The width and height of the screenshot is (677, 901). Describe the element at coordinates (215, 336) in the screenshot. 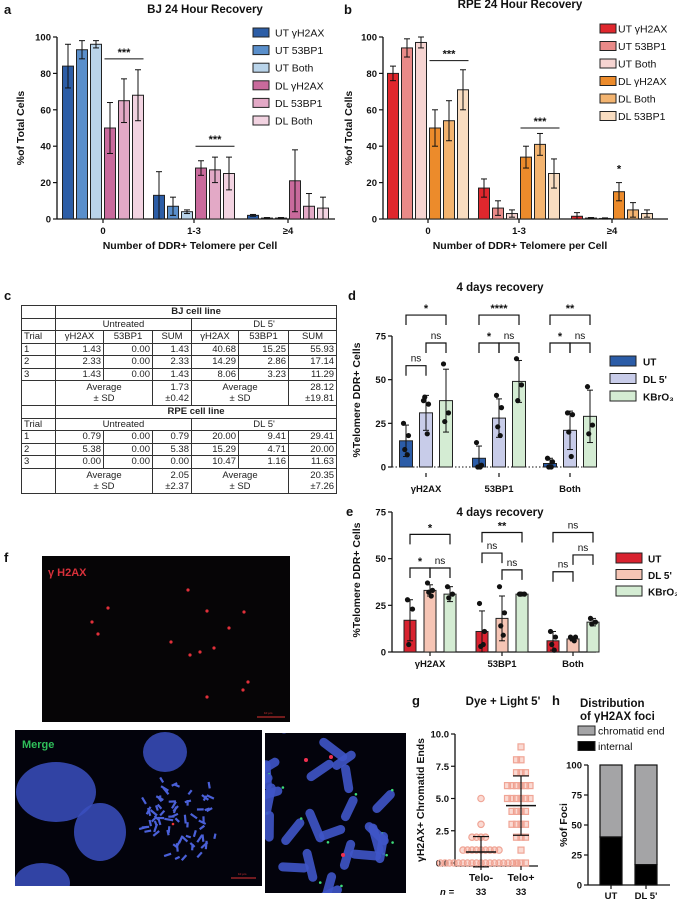

I see `cell-text: γH2AX` at that location.